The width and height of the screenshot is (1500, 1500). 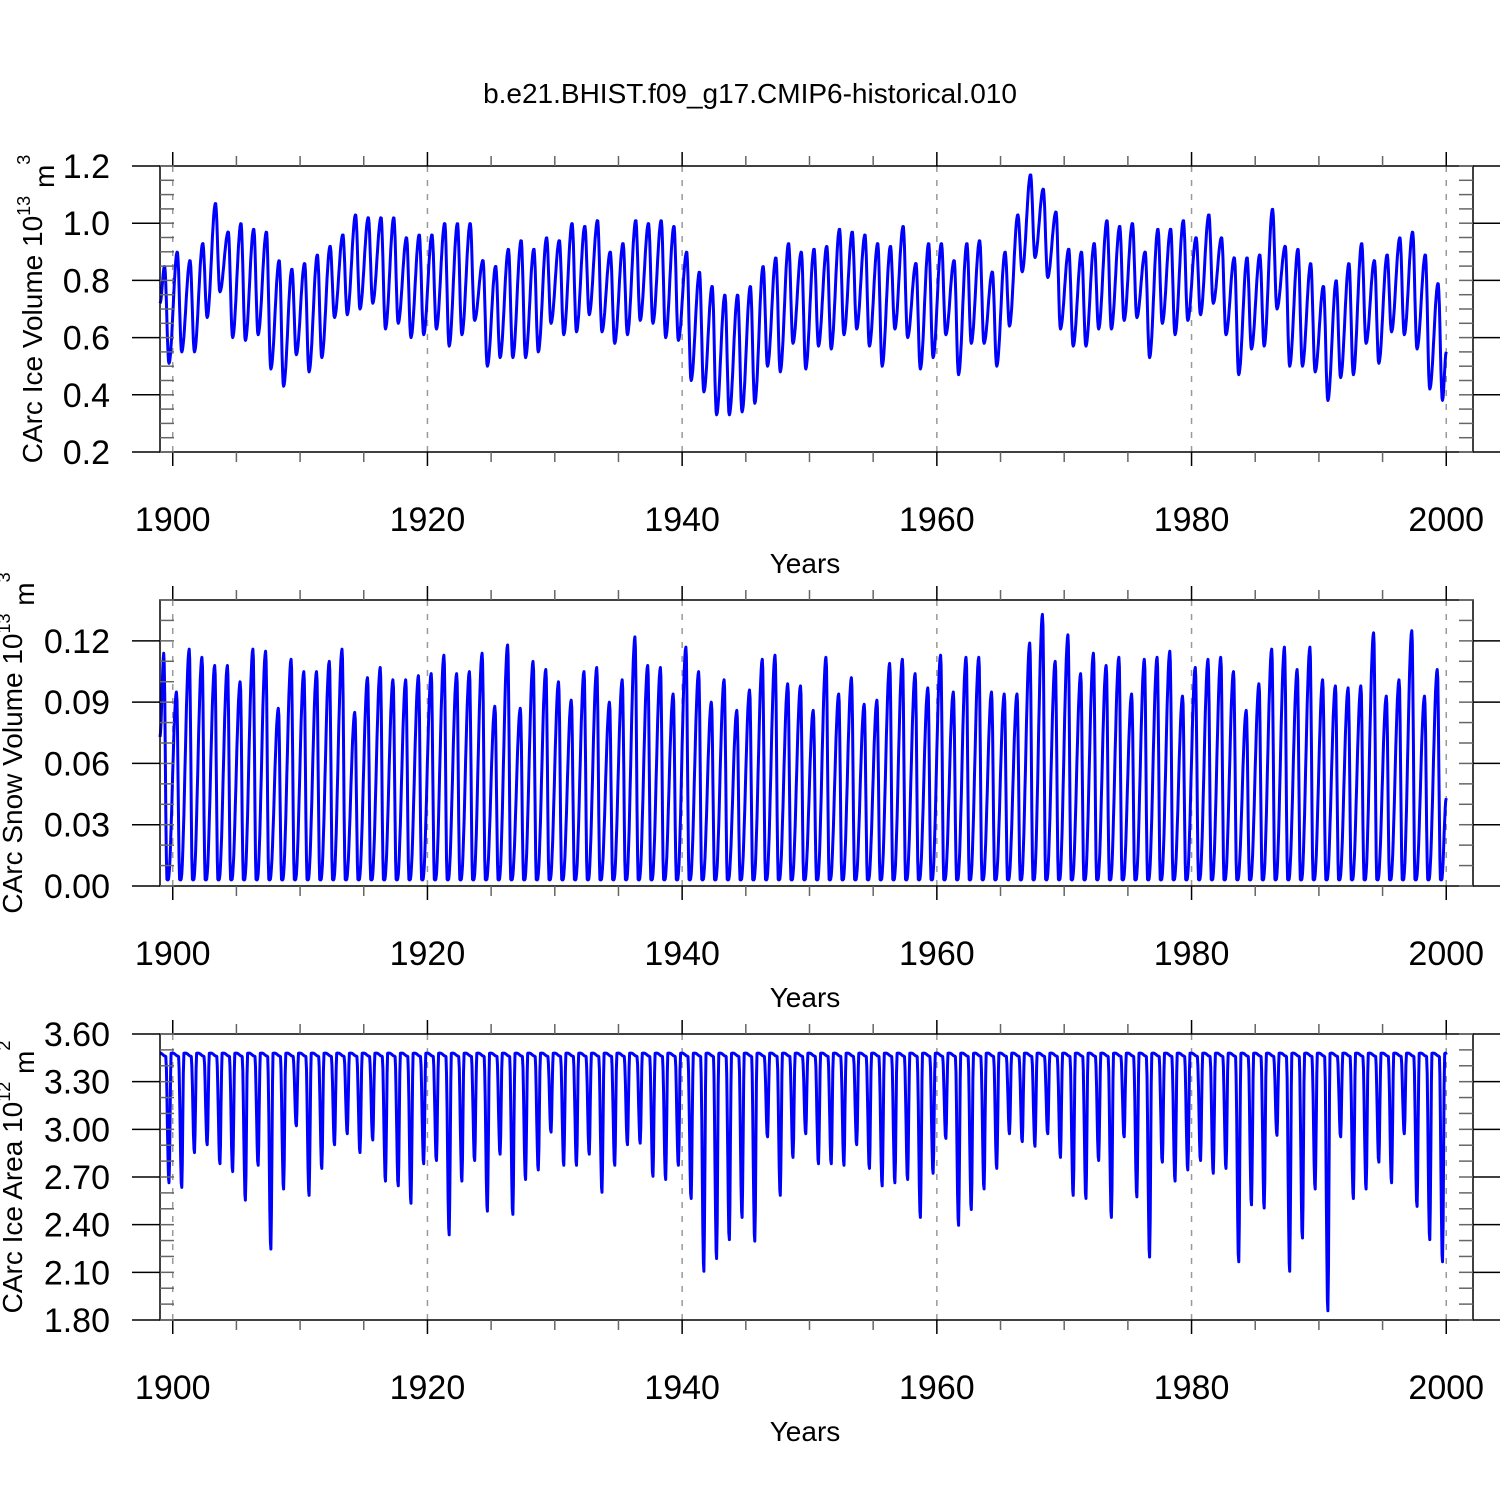 I want to click on y-axis-title: CArc Snow Volume 1013 m3, so click(x=20, y=742).